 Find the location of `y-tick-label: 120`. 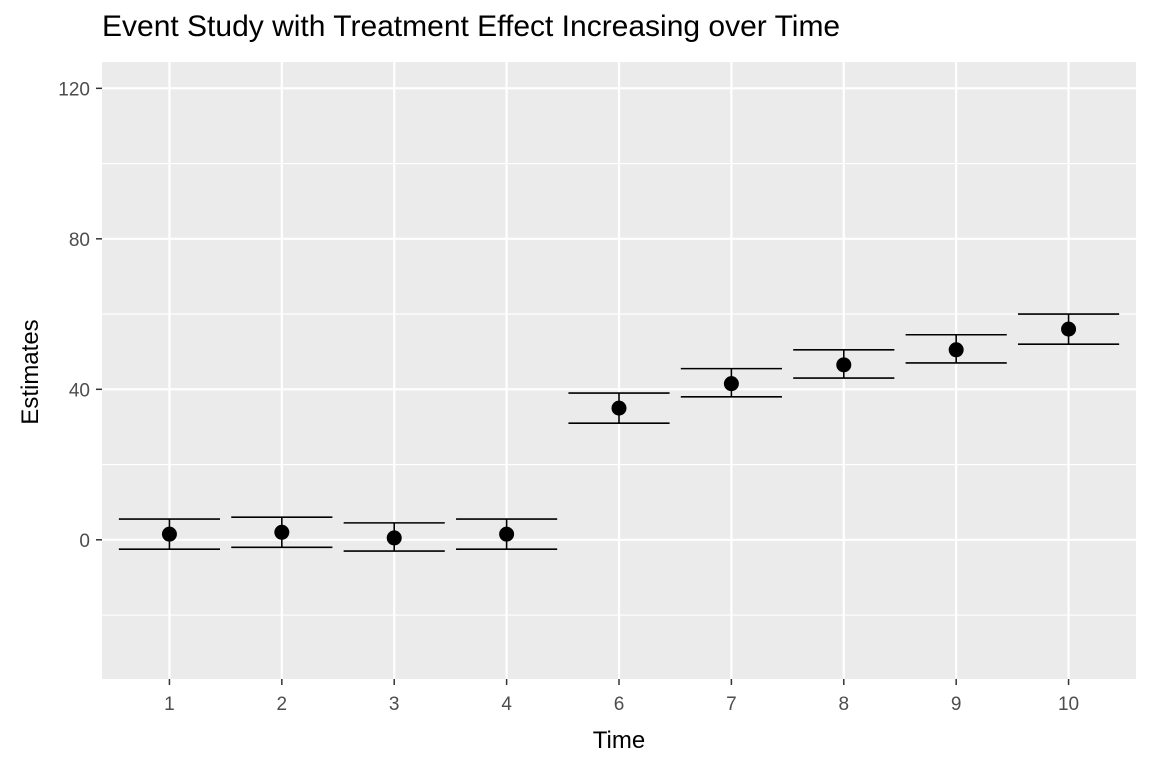

y-tick-label: 120 is located at coordinates (74, 89).